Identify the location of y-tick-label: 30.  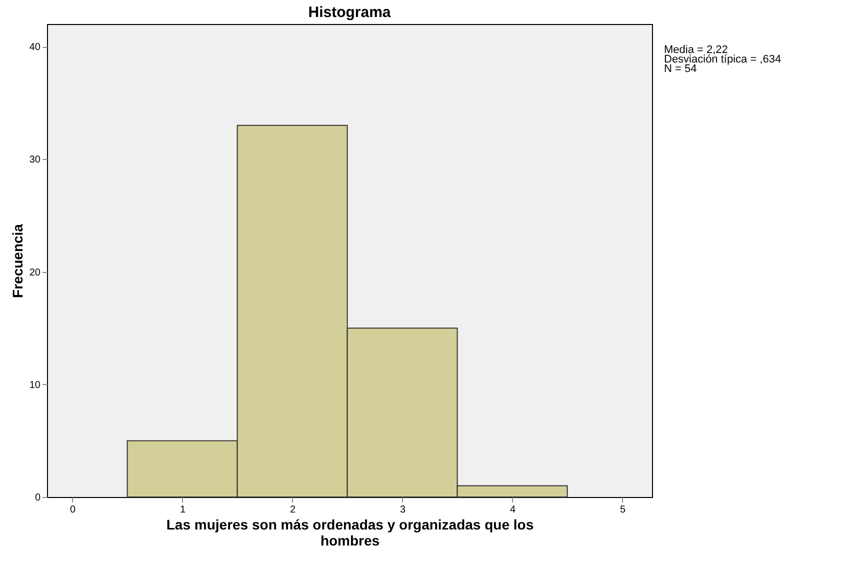
(35, 160).